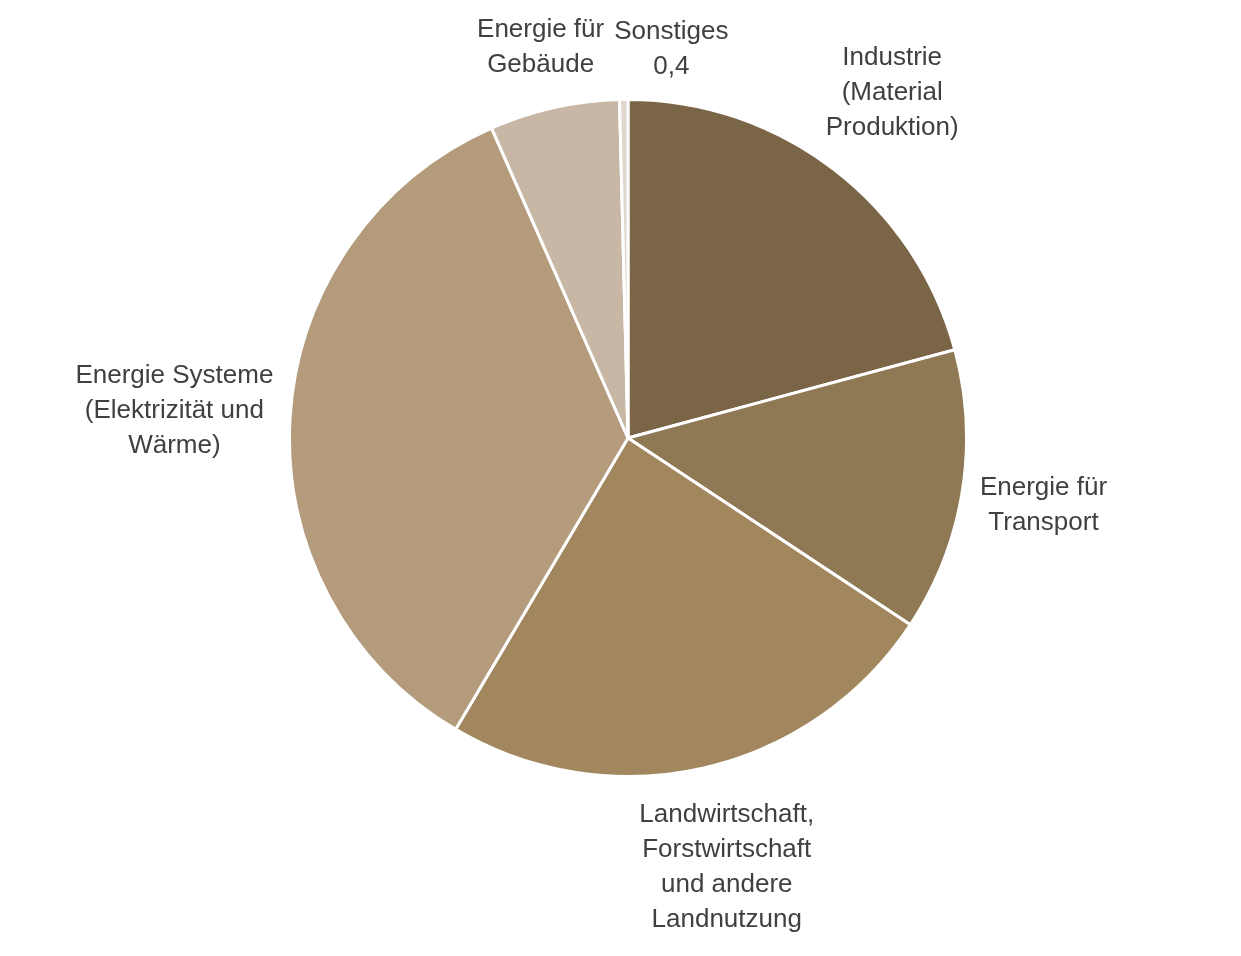 The image size is (1241, 956). Describe the element at coordinates (541, 45) in the screenshot. I see `slice-label: Energie für Gebäude` at that location.